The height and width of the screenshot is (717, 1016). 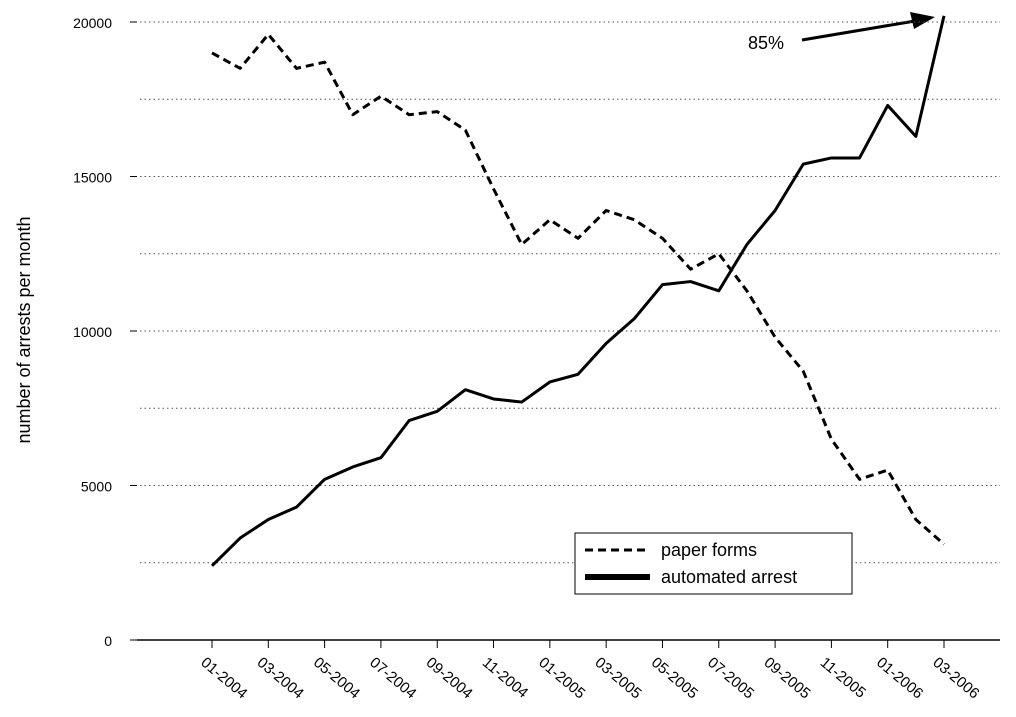 I want to click on y-tick-label: 5000, so click(x=96, y=487).